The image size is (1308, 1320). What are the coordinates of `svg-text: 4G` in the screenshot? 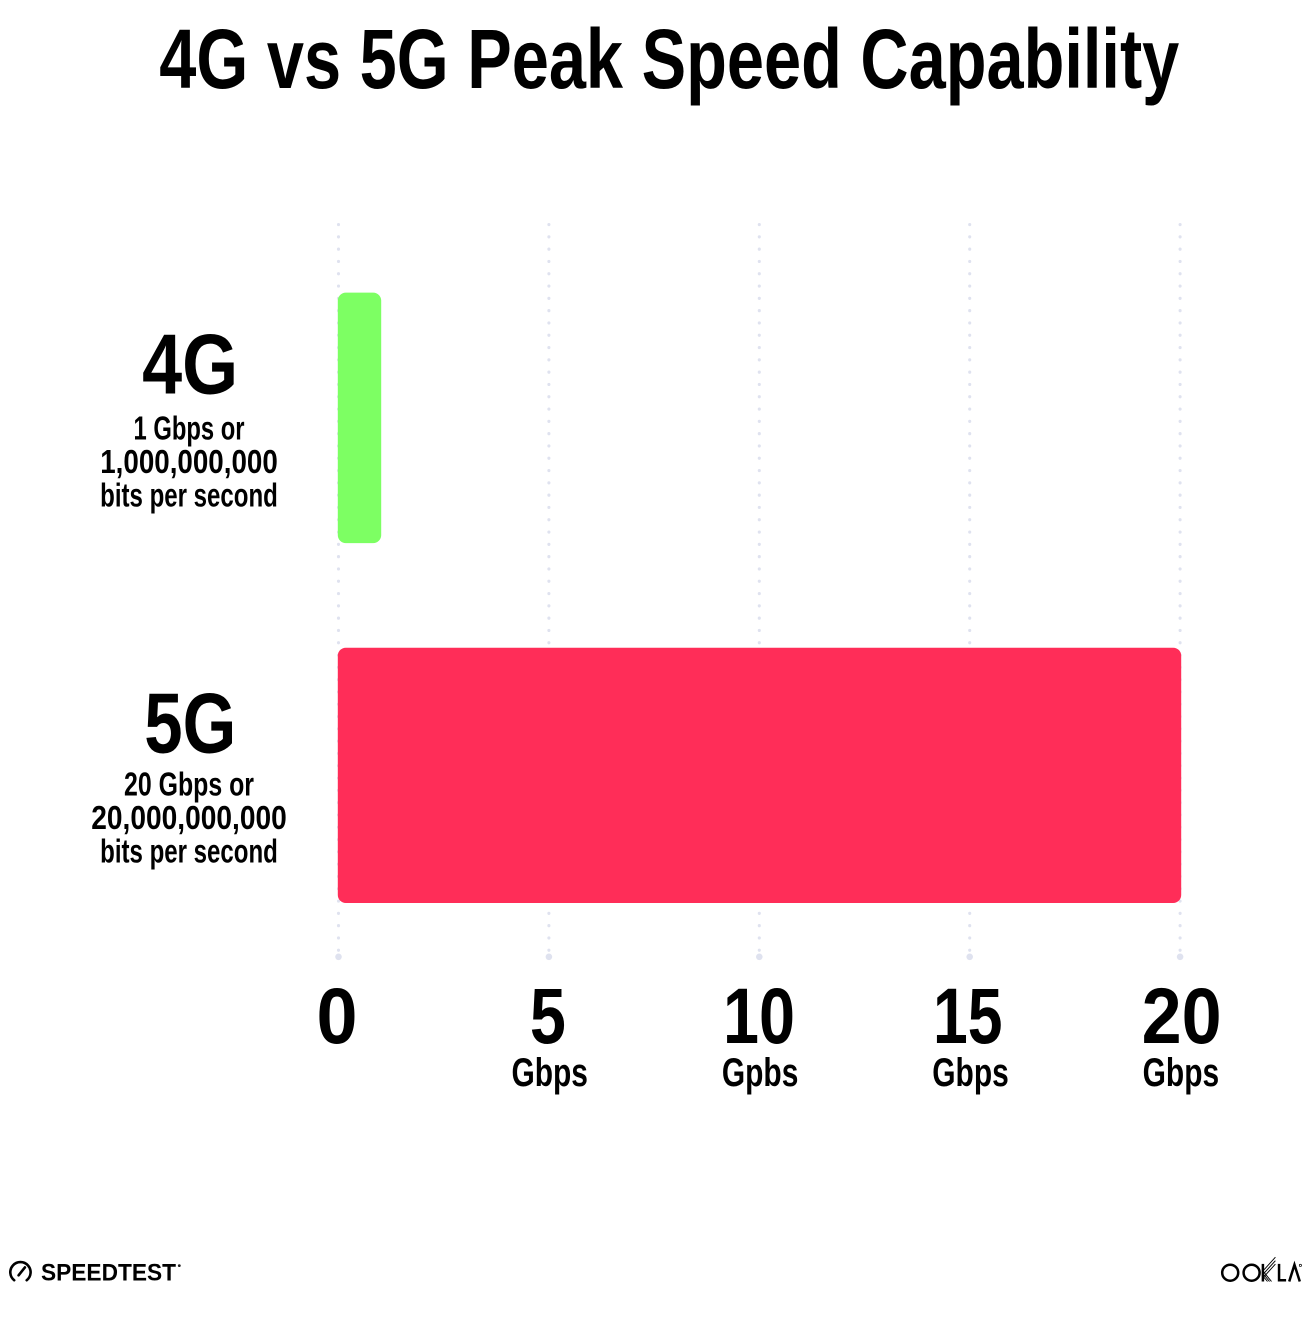 It's located at (190, 364).